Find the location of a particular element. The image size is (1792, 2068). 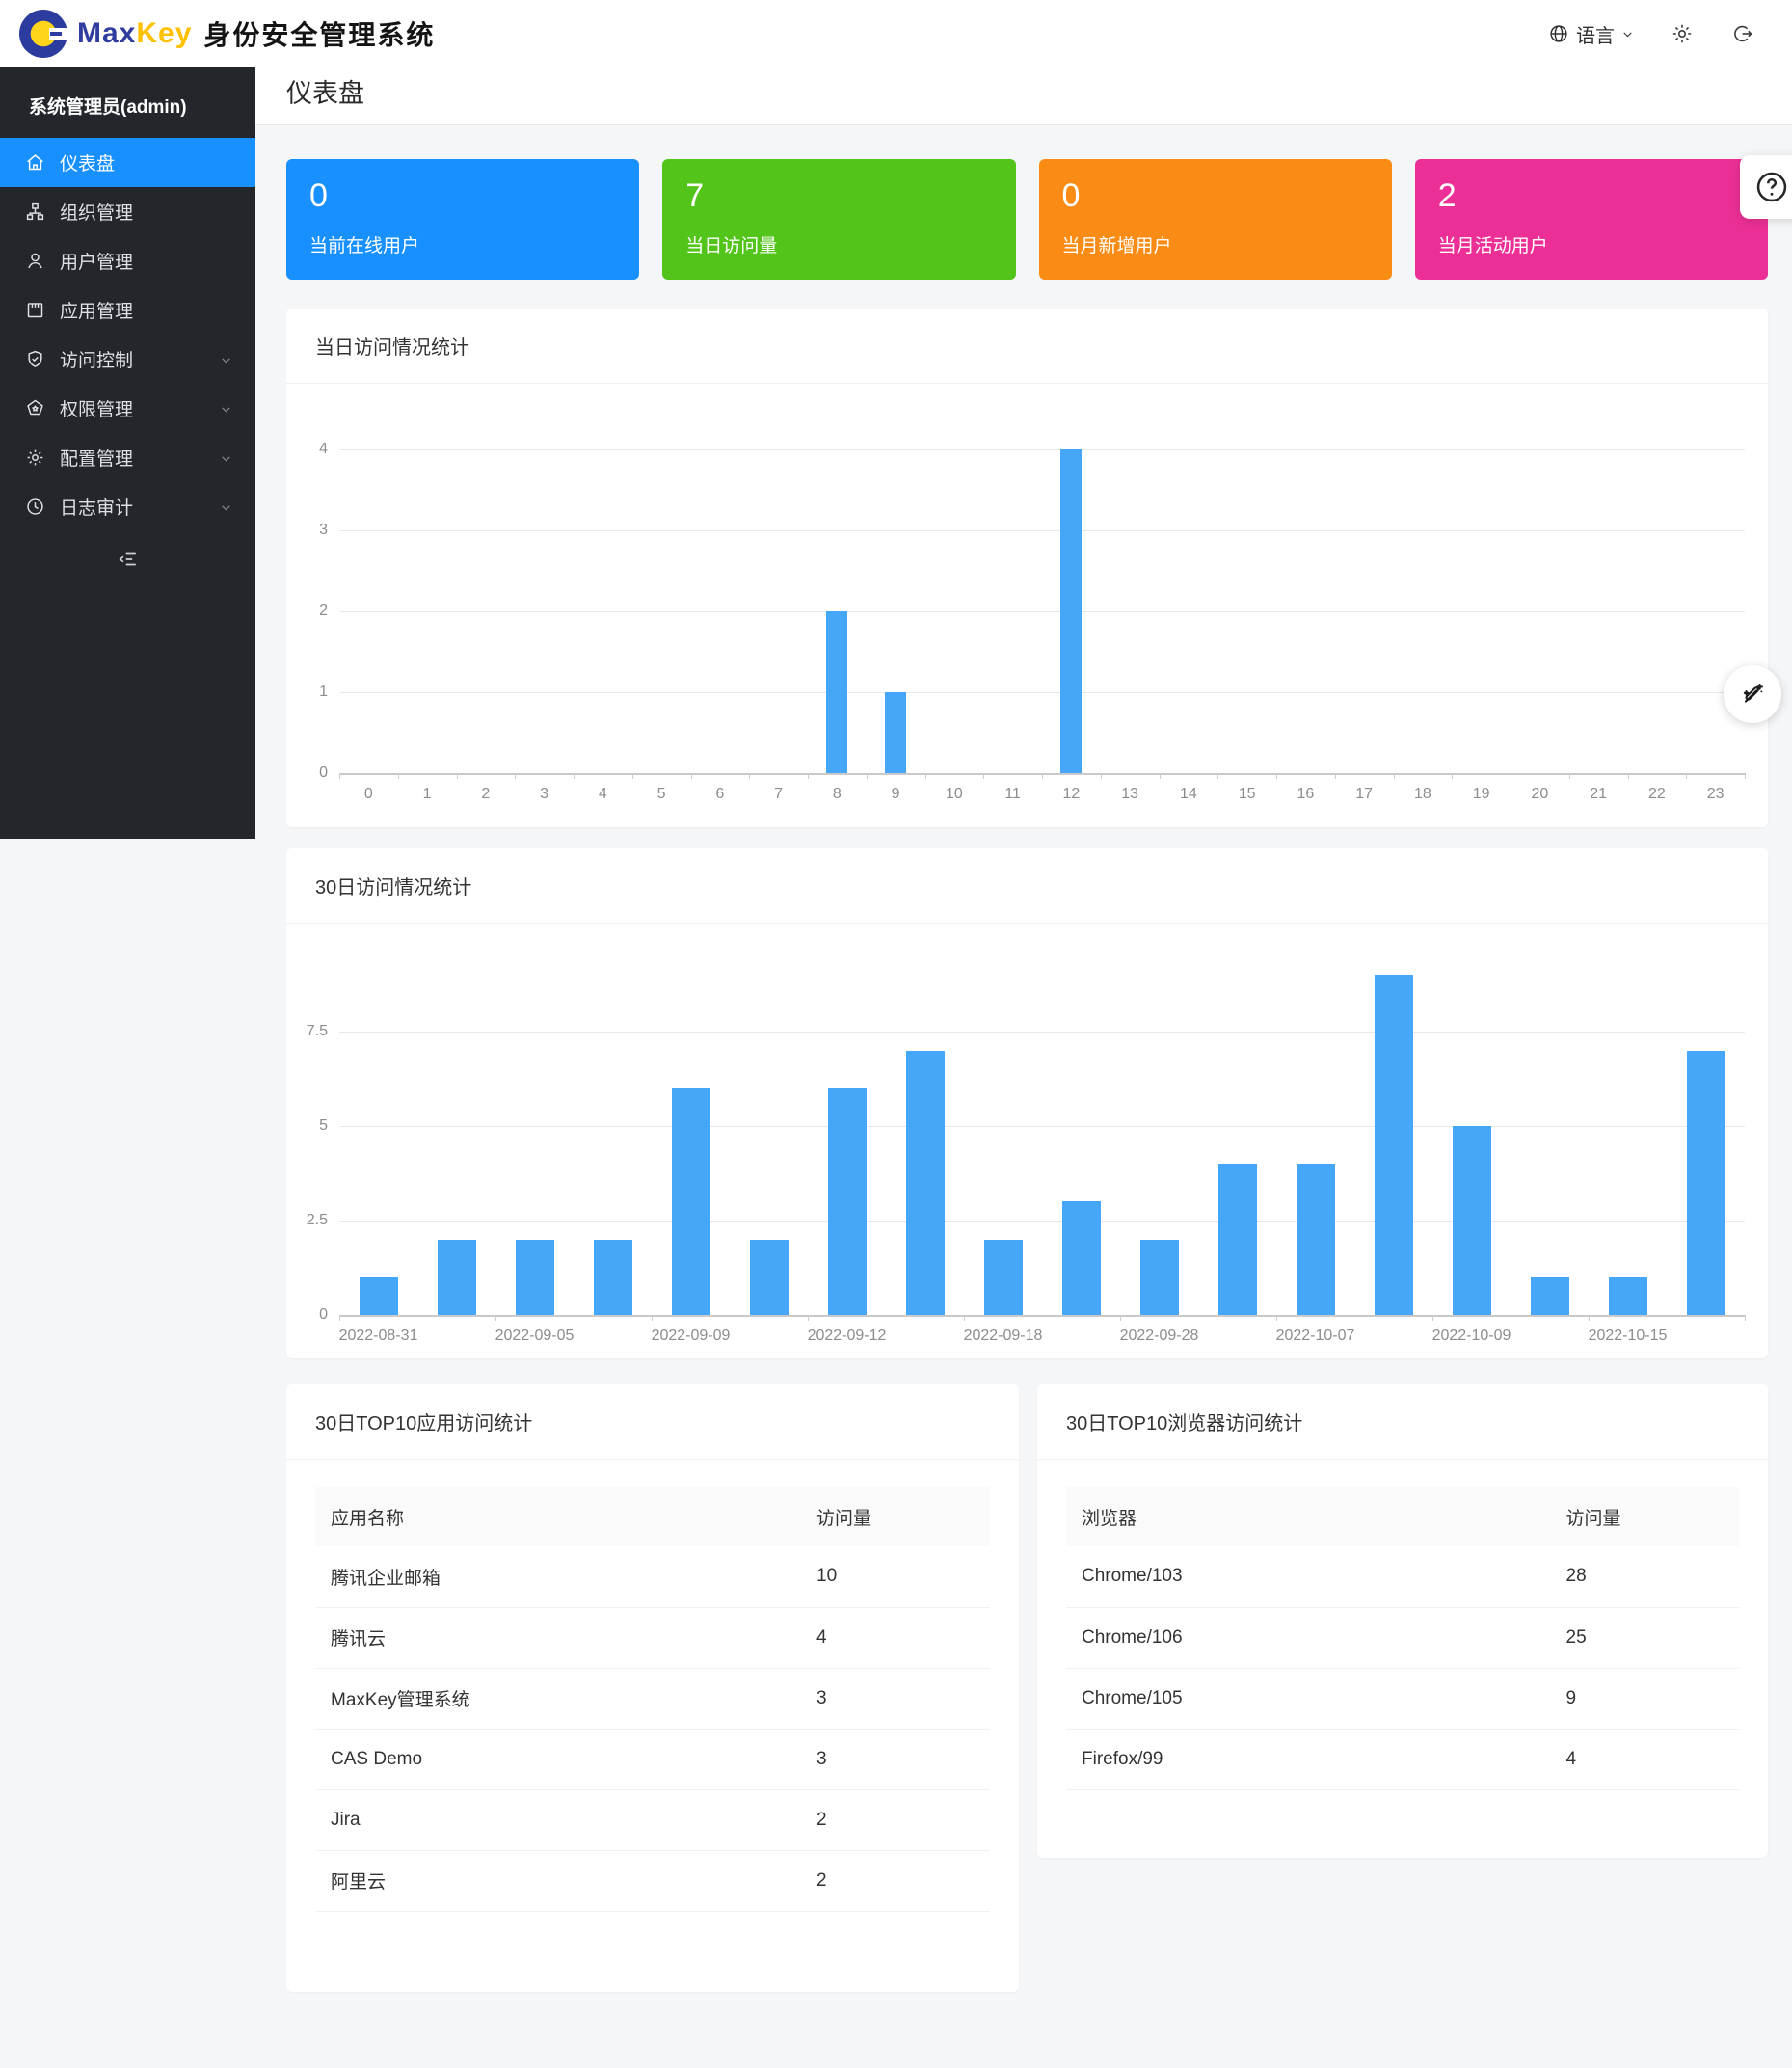

sidebar-item-org: 组织管理 is located at coordinates (127, 211).